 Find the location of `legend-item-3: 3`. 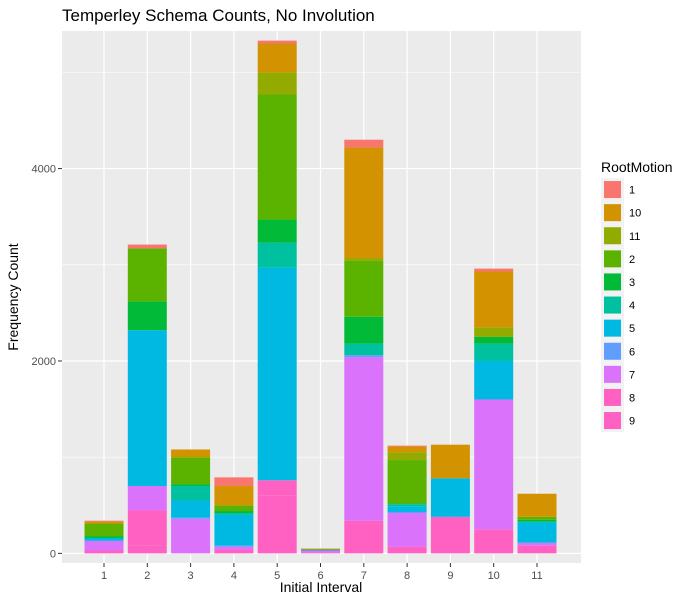

legend-item-3: 3 is located at coordinates (618, 282).